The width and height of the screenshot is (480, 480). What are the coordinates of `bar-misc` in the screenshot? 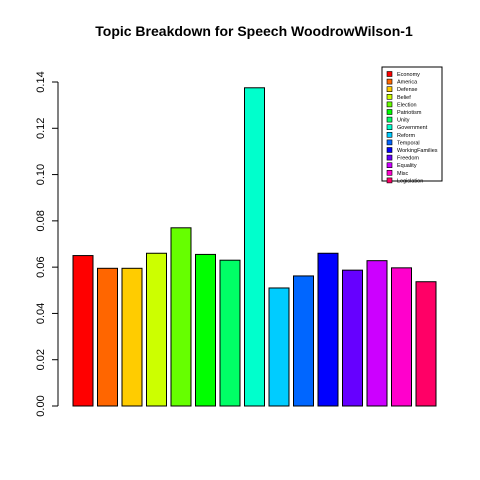 It's located at (401, 337).